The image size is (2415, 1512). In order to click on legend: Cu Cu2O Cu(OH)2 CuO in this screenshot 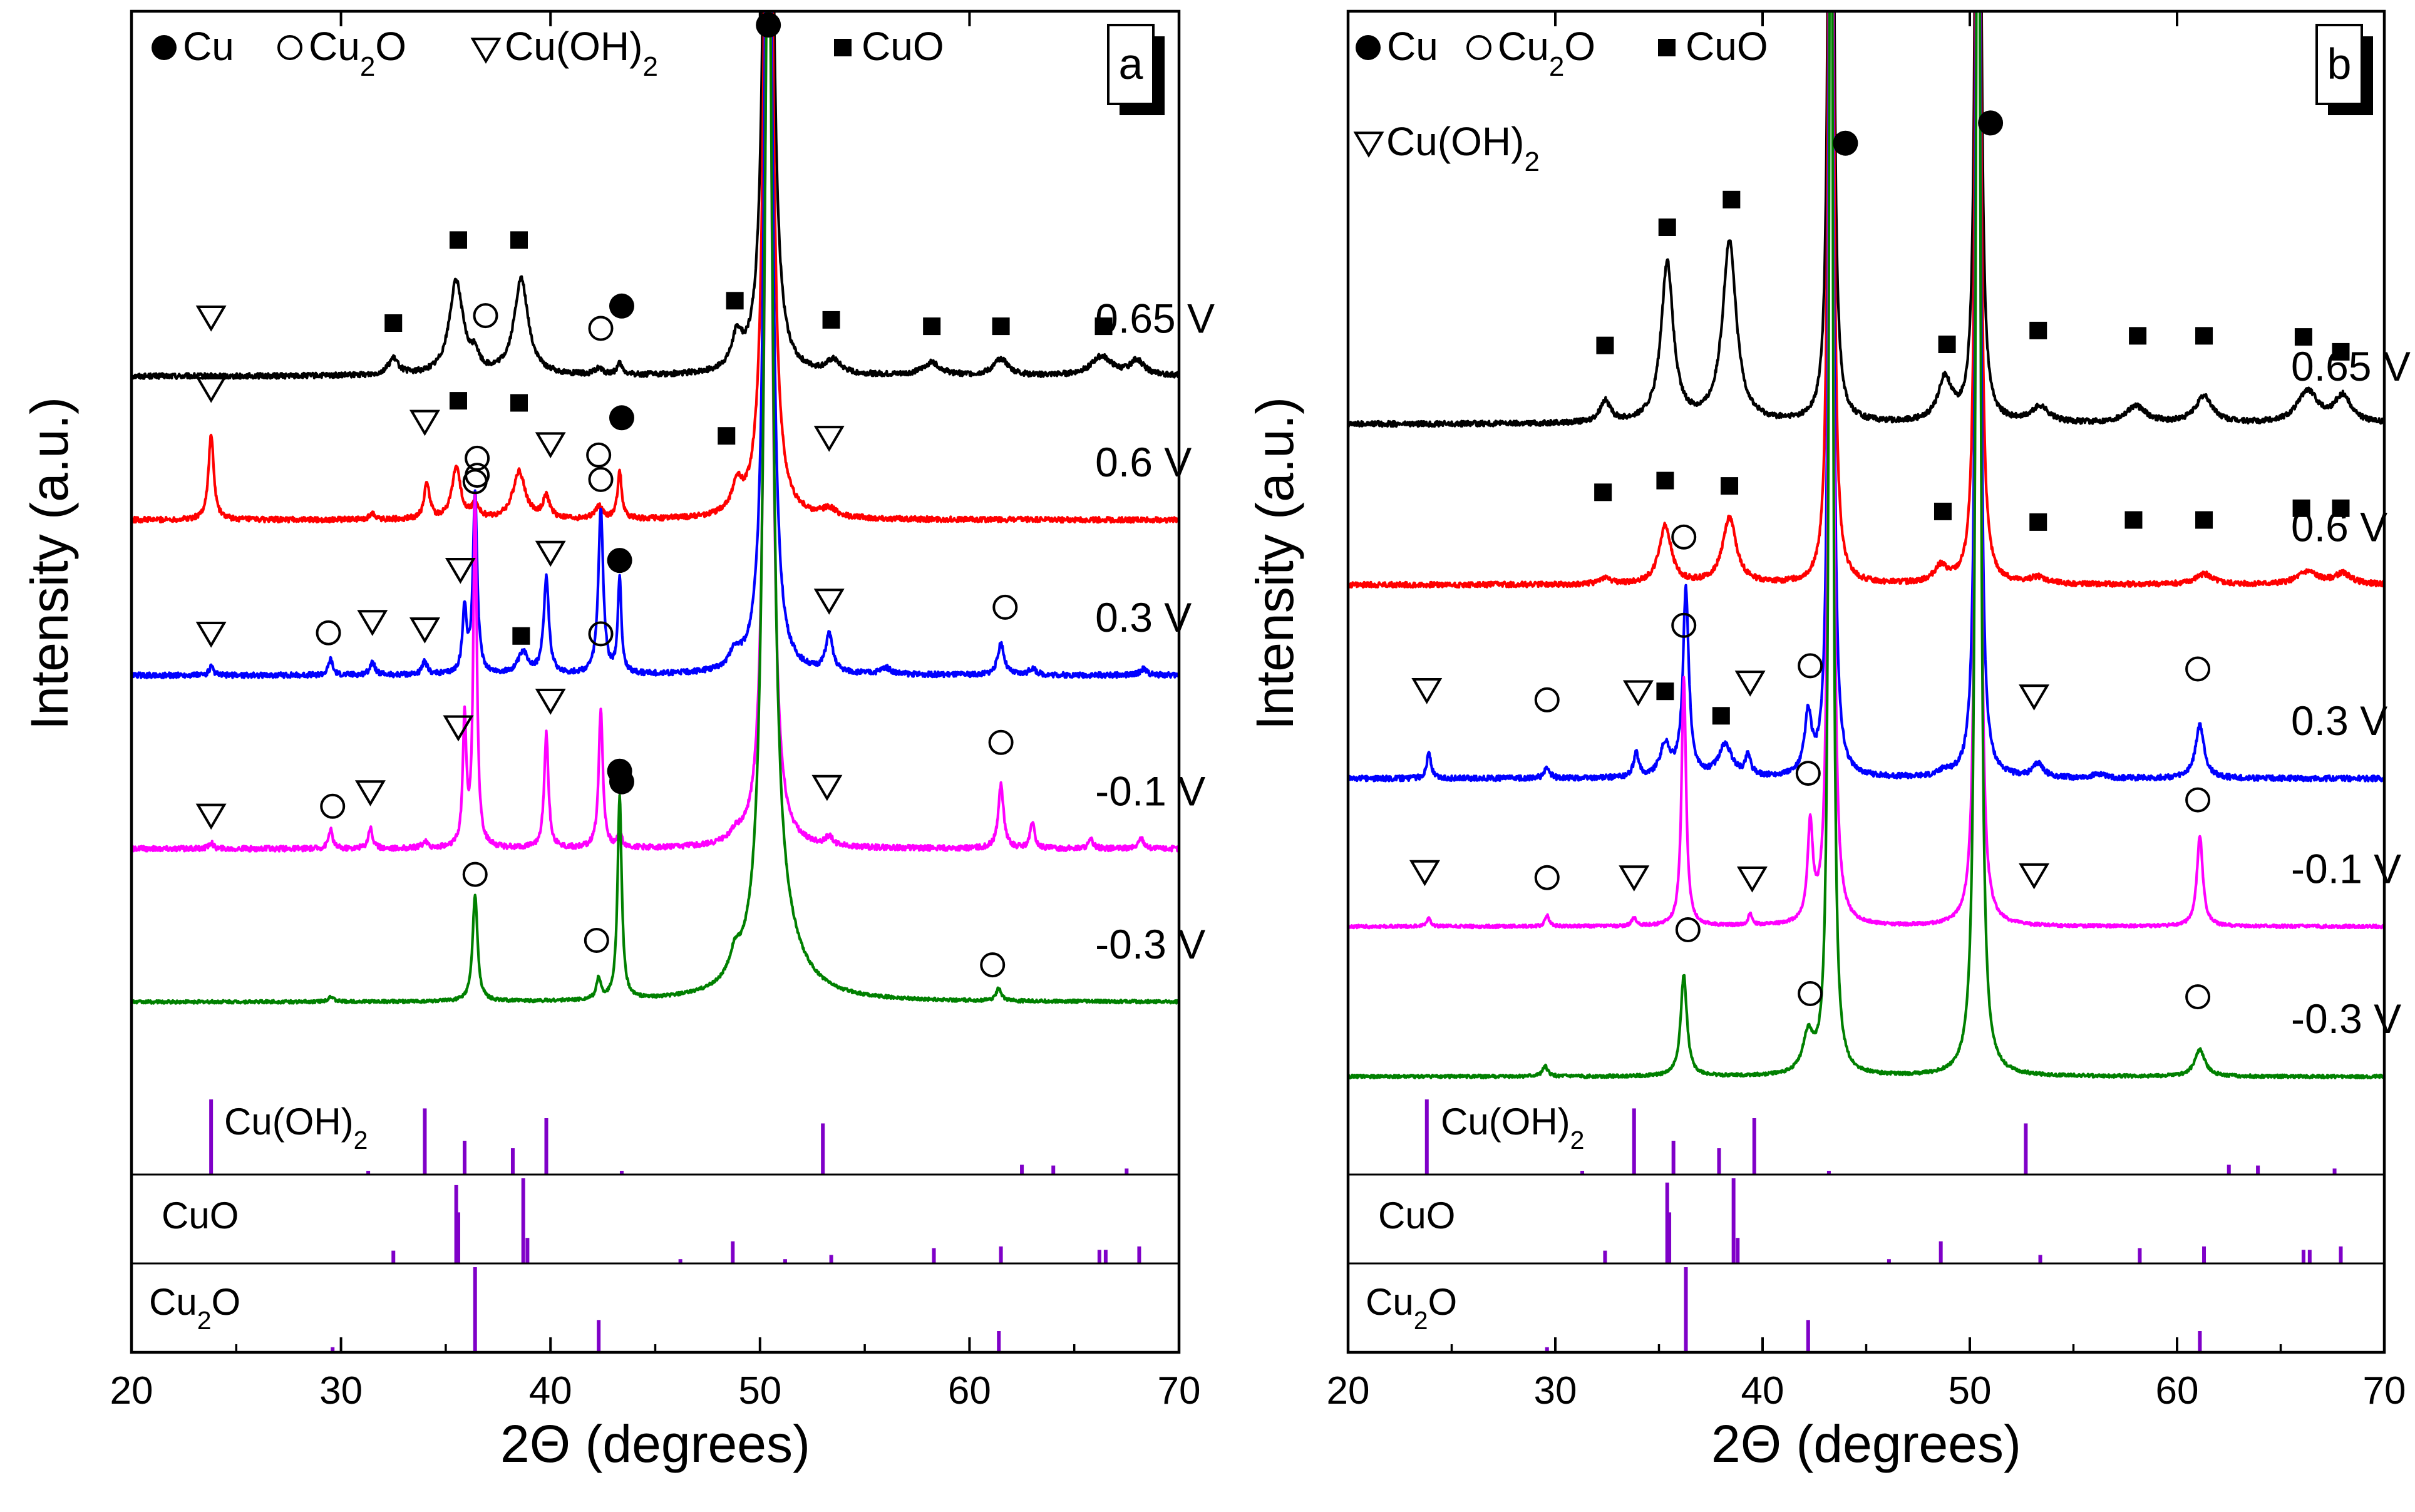, I will do `click(548, 53)`.